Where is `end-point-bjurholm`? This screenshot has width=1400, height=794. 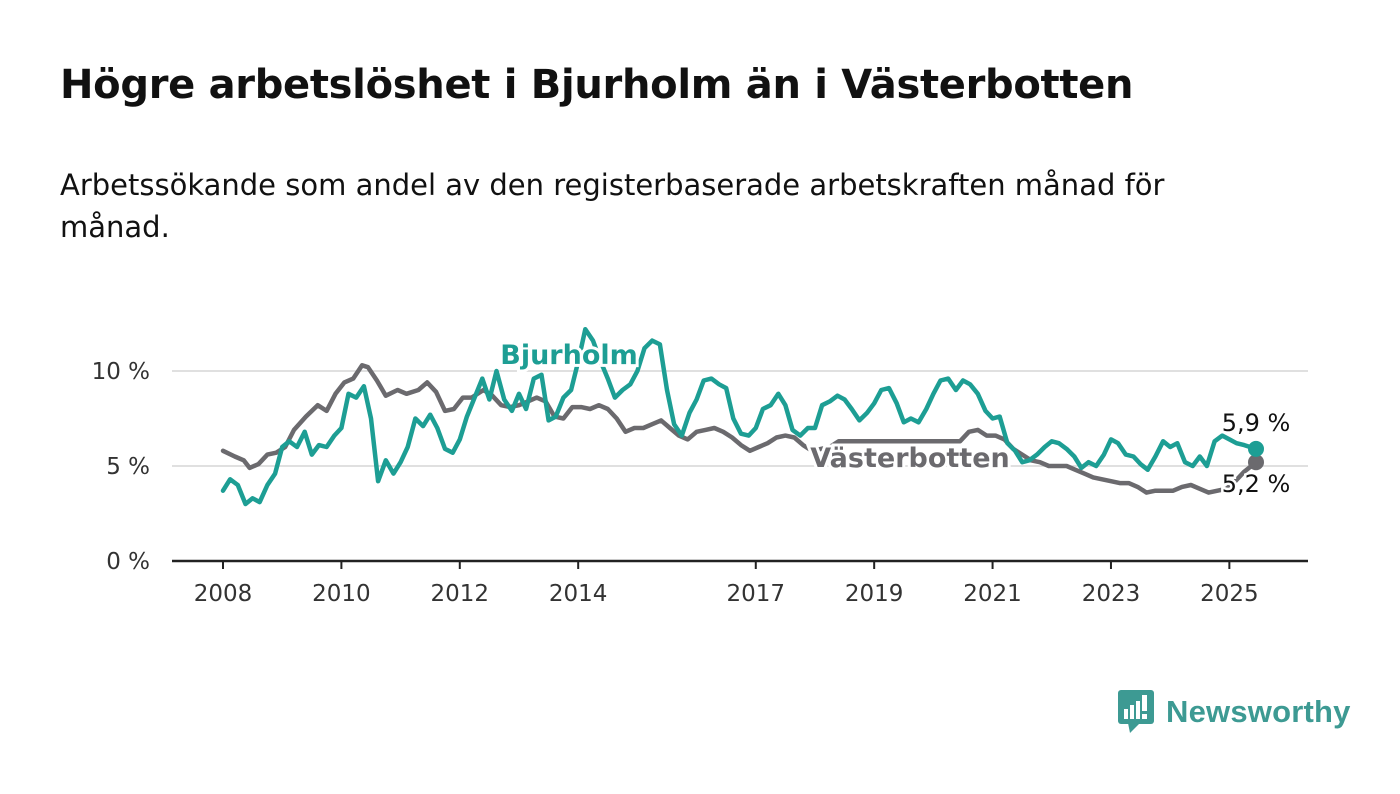 end-point-bjurholm is located at coordinates (1256, 448).